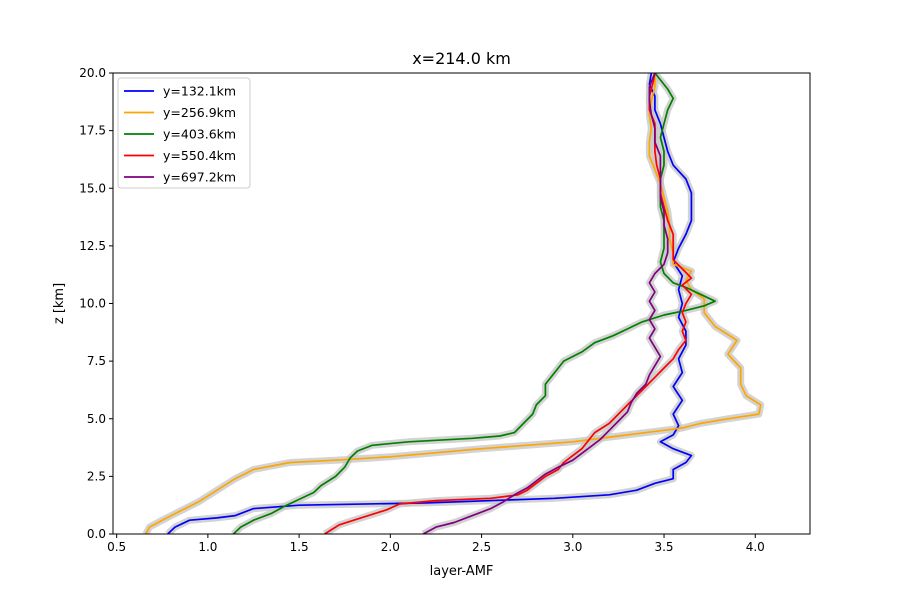 The width and height of the screenshot is (900, 604). I want to click on legend-label: y=550.4km, so click(199, 155).